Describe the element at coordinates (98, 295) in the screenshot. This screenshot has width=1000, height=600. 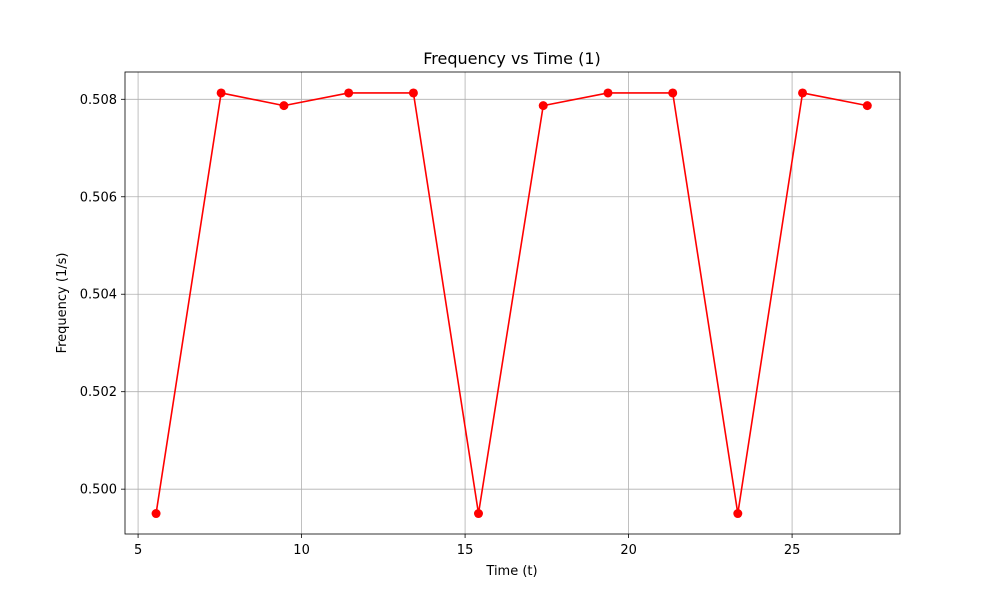
I see `y-tick-label: 0.504` at that location.